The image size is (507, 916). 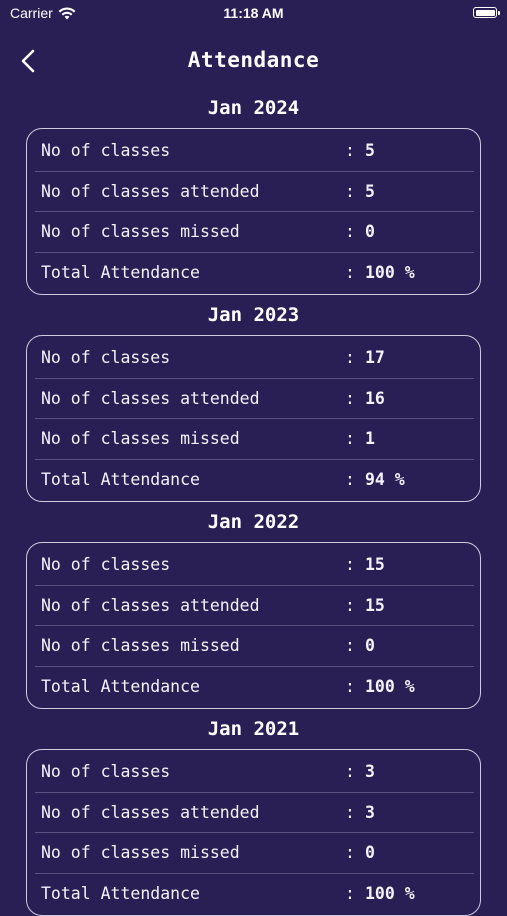 I want to click on section-title: Jan 2023, so click(x=253, y=315).